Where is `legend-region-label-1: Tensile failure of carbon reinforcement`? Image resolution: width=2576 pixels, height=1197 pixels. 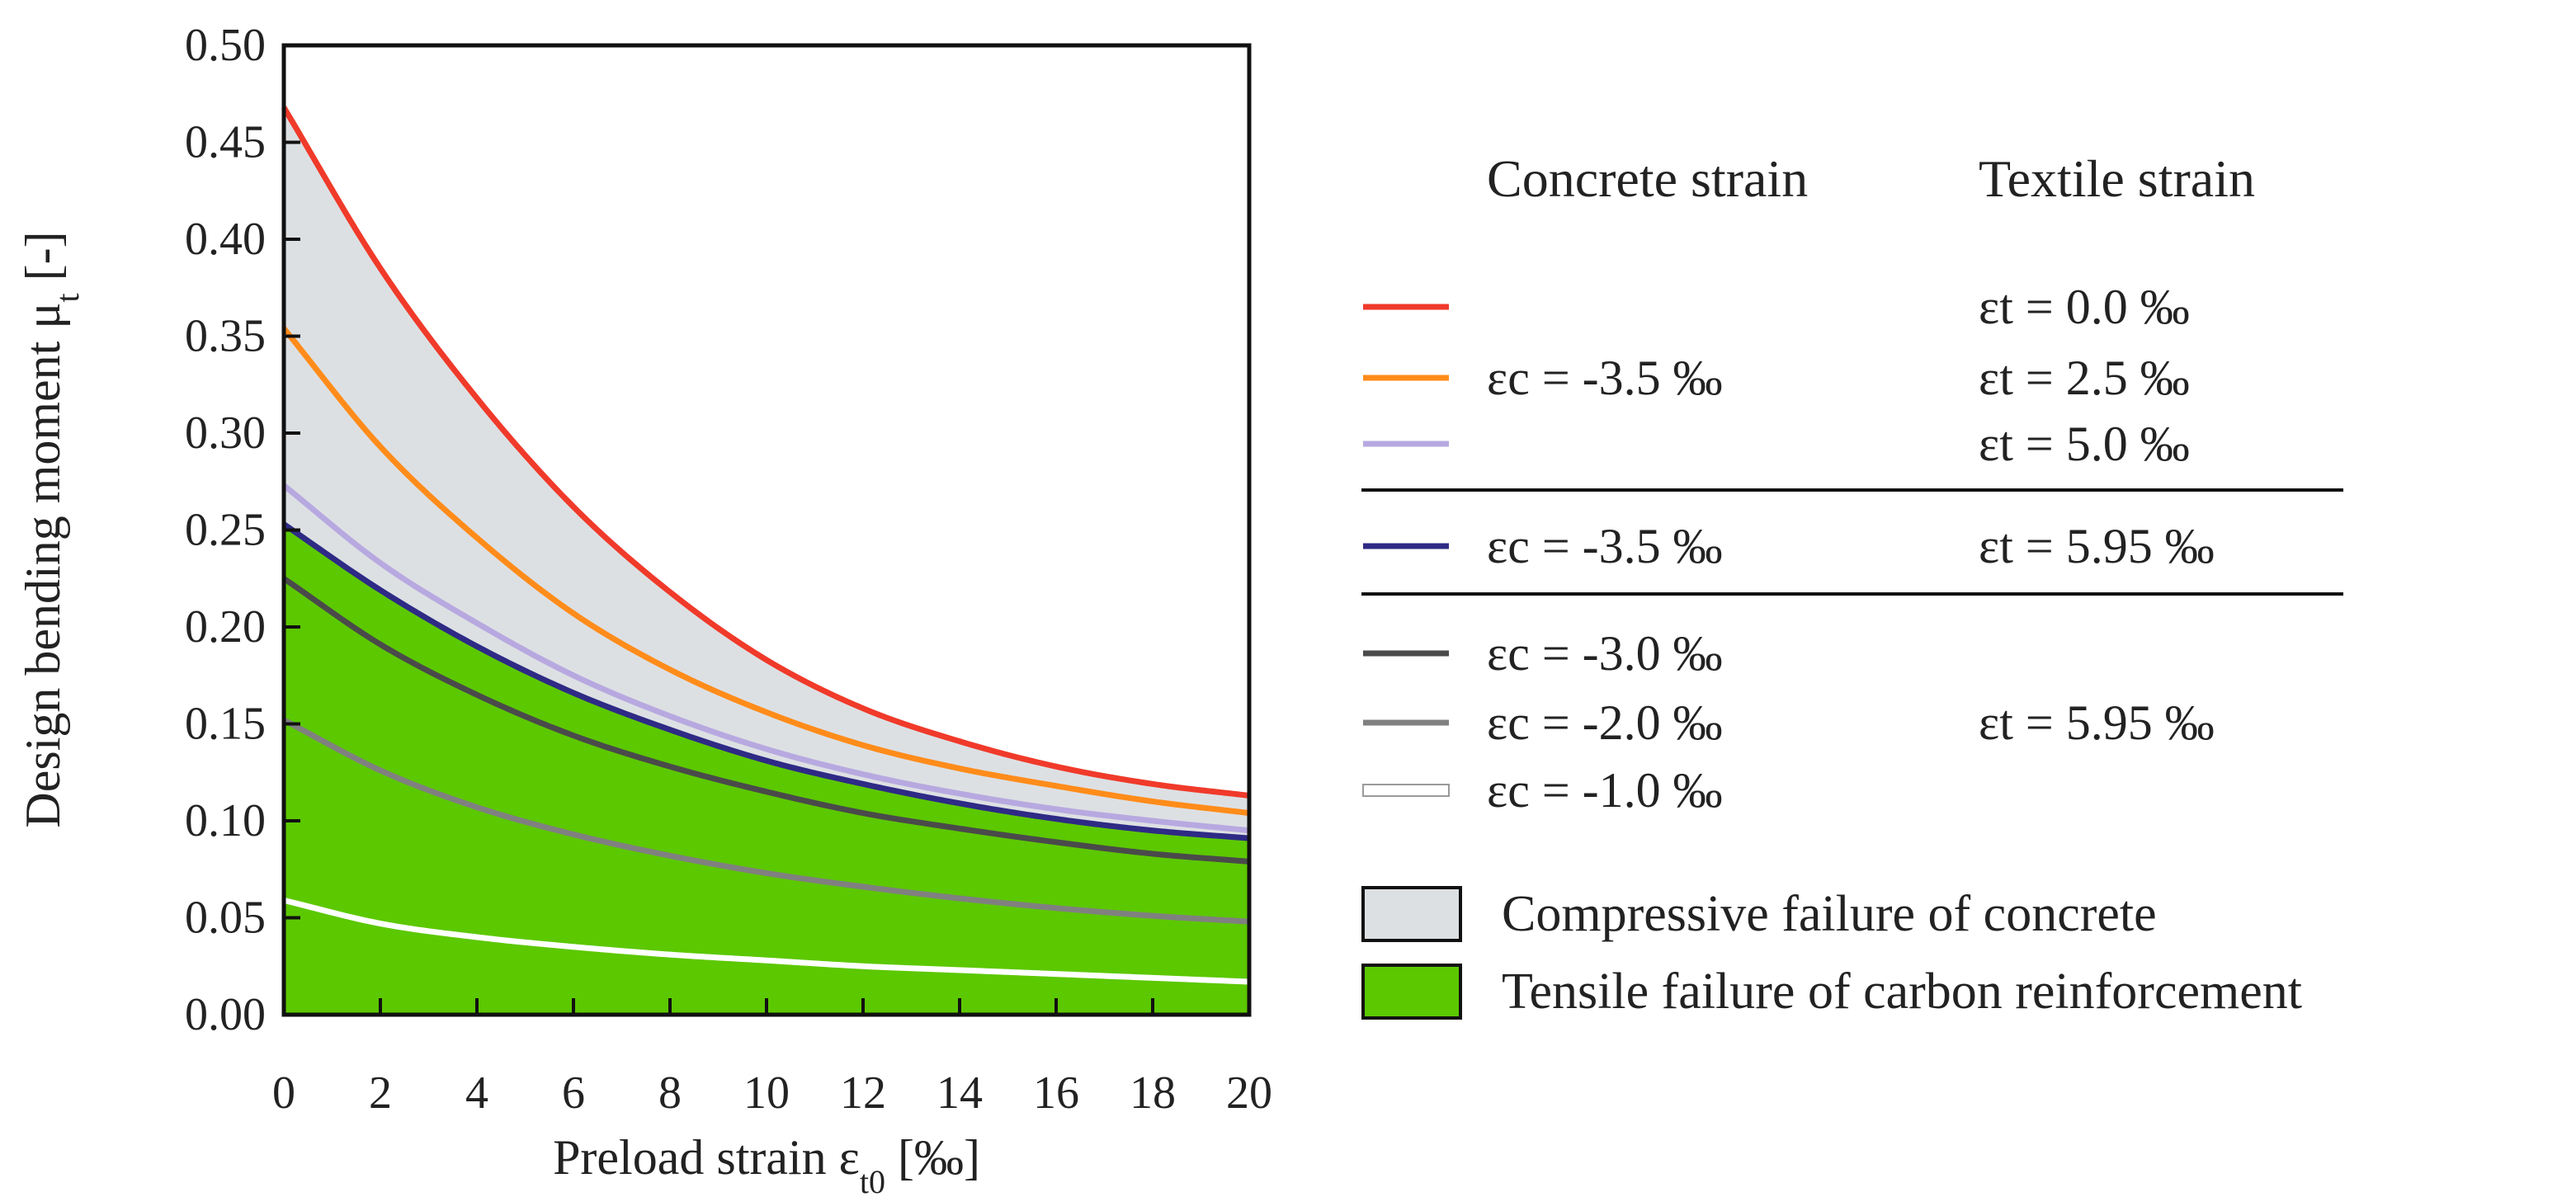 legend-region-label-1: Tensile failure of carbon reinforcement is located at coordinates (1902, 992).